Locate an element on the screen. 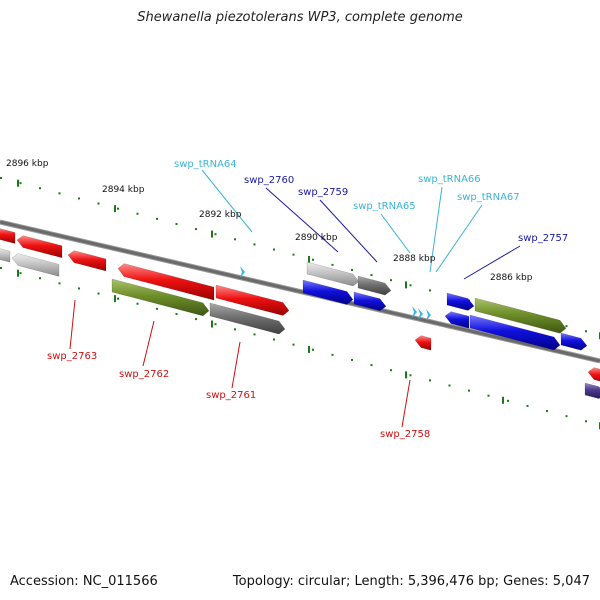 This screenshot has height=600, width=600. gene-label-swp-trna67: swp_tRNA67 is located at coordinates (488, 197).